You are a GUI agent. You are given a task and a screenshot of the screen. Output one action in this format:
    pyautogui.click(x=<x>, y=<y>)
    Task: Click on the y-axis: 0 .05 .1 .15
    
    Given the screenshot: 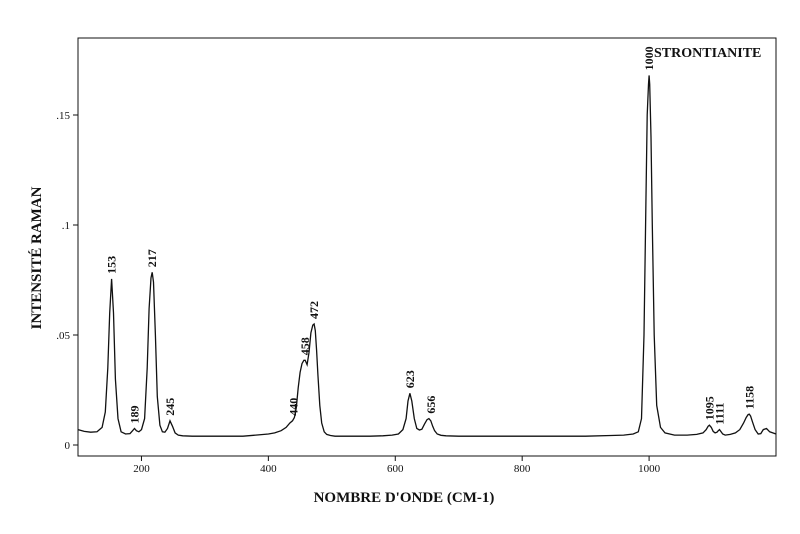 What is the action you would take?
    pyautogui.click(x=67, y=281)
    